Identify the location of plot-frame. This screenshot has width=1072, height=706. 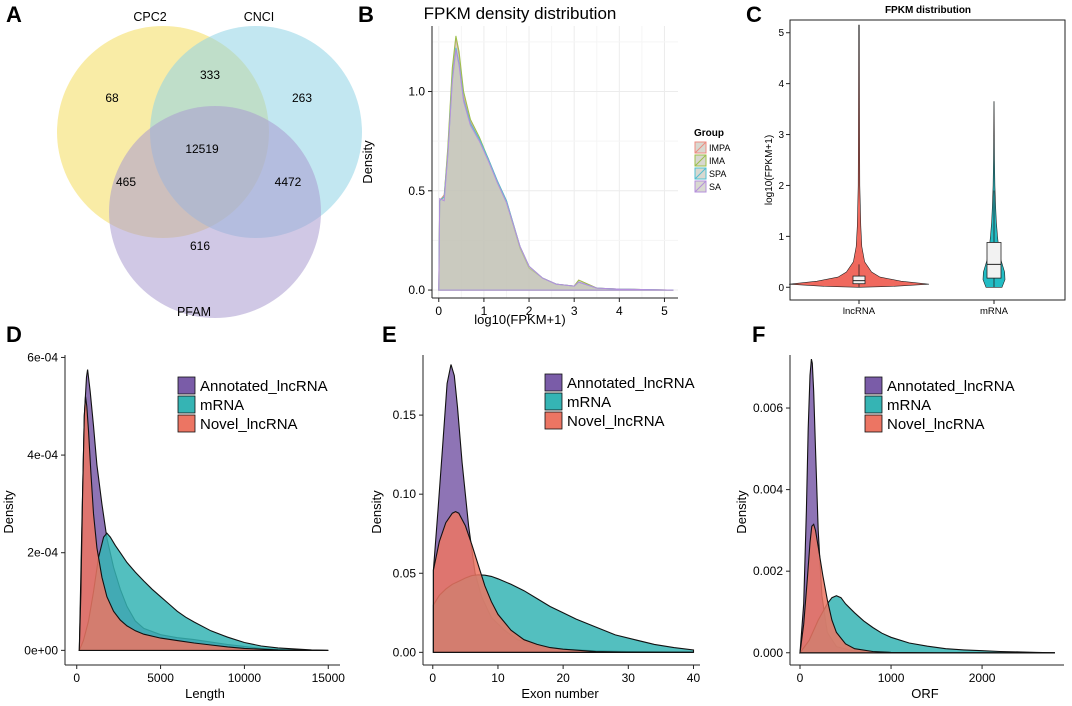
(927, 160).